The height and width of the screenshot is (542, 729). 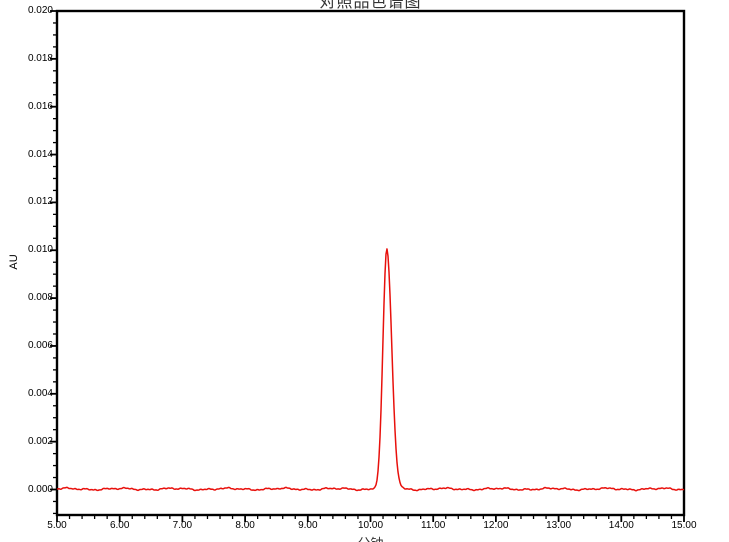 What do you see at coordinates (182, 525) in the screenshot?
I see `x-tick-label: 7.00` at bounding box center [182, 525].